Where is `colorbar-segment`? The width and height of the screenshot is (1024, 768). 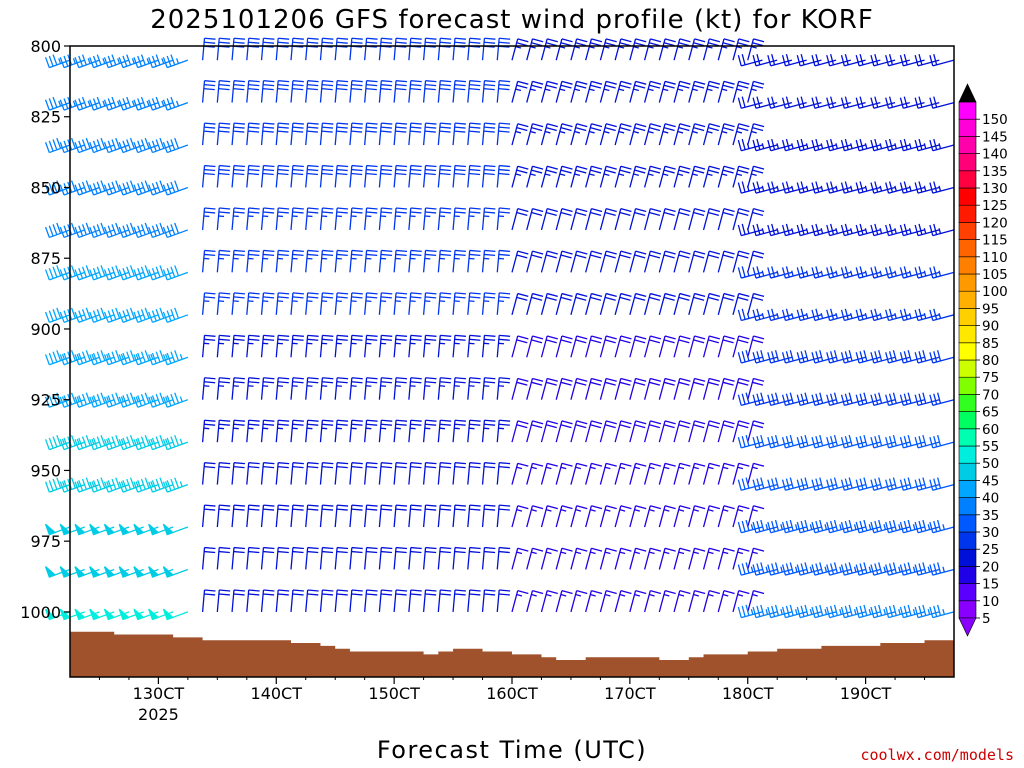 colorbar-segment is located at coordinates (967, 540).